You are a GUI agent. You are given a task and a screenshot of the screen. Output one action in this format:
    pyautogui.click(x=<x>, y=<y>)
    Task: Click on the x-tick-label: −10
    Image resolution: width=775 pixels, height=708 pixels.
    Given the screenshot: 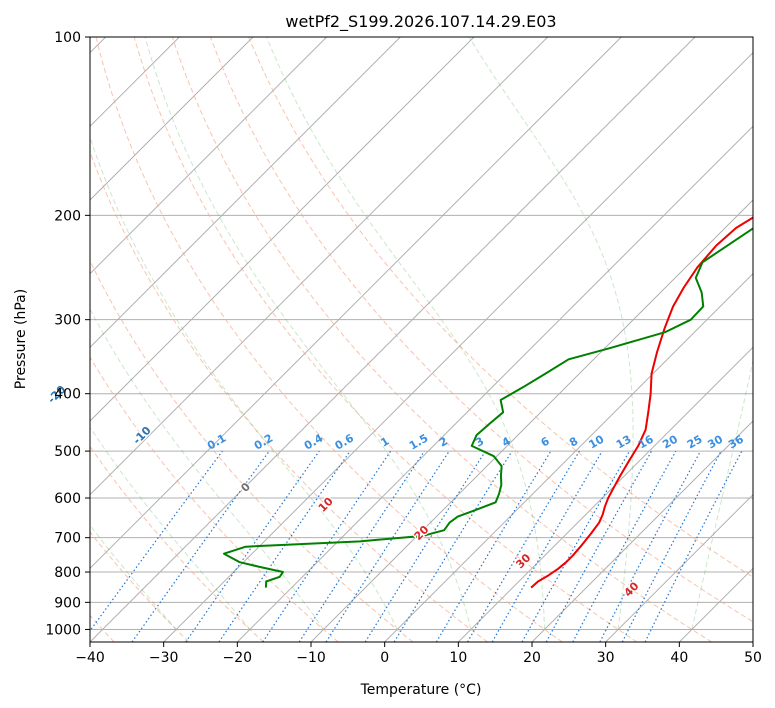 What is the action you would take?
    pyautogui.click(x=311, y=658)
    